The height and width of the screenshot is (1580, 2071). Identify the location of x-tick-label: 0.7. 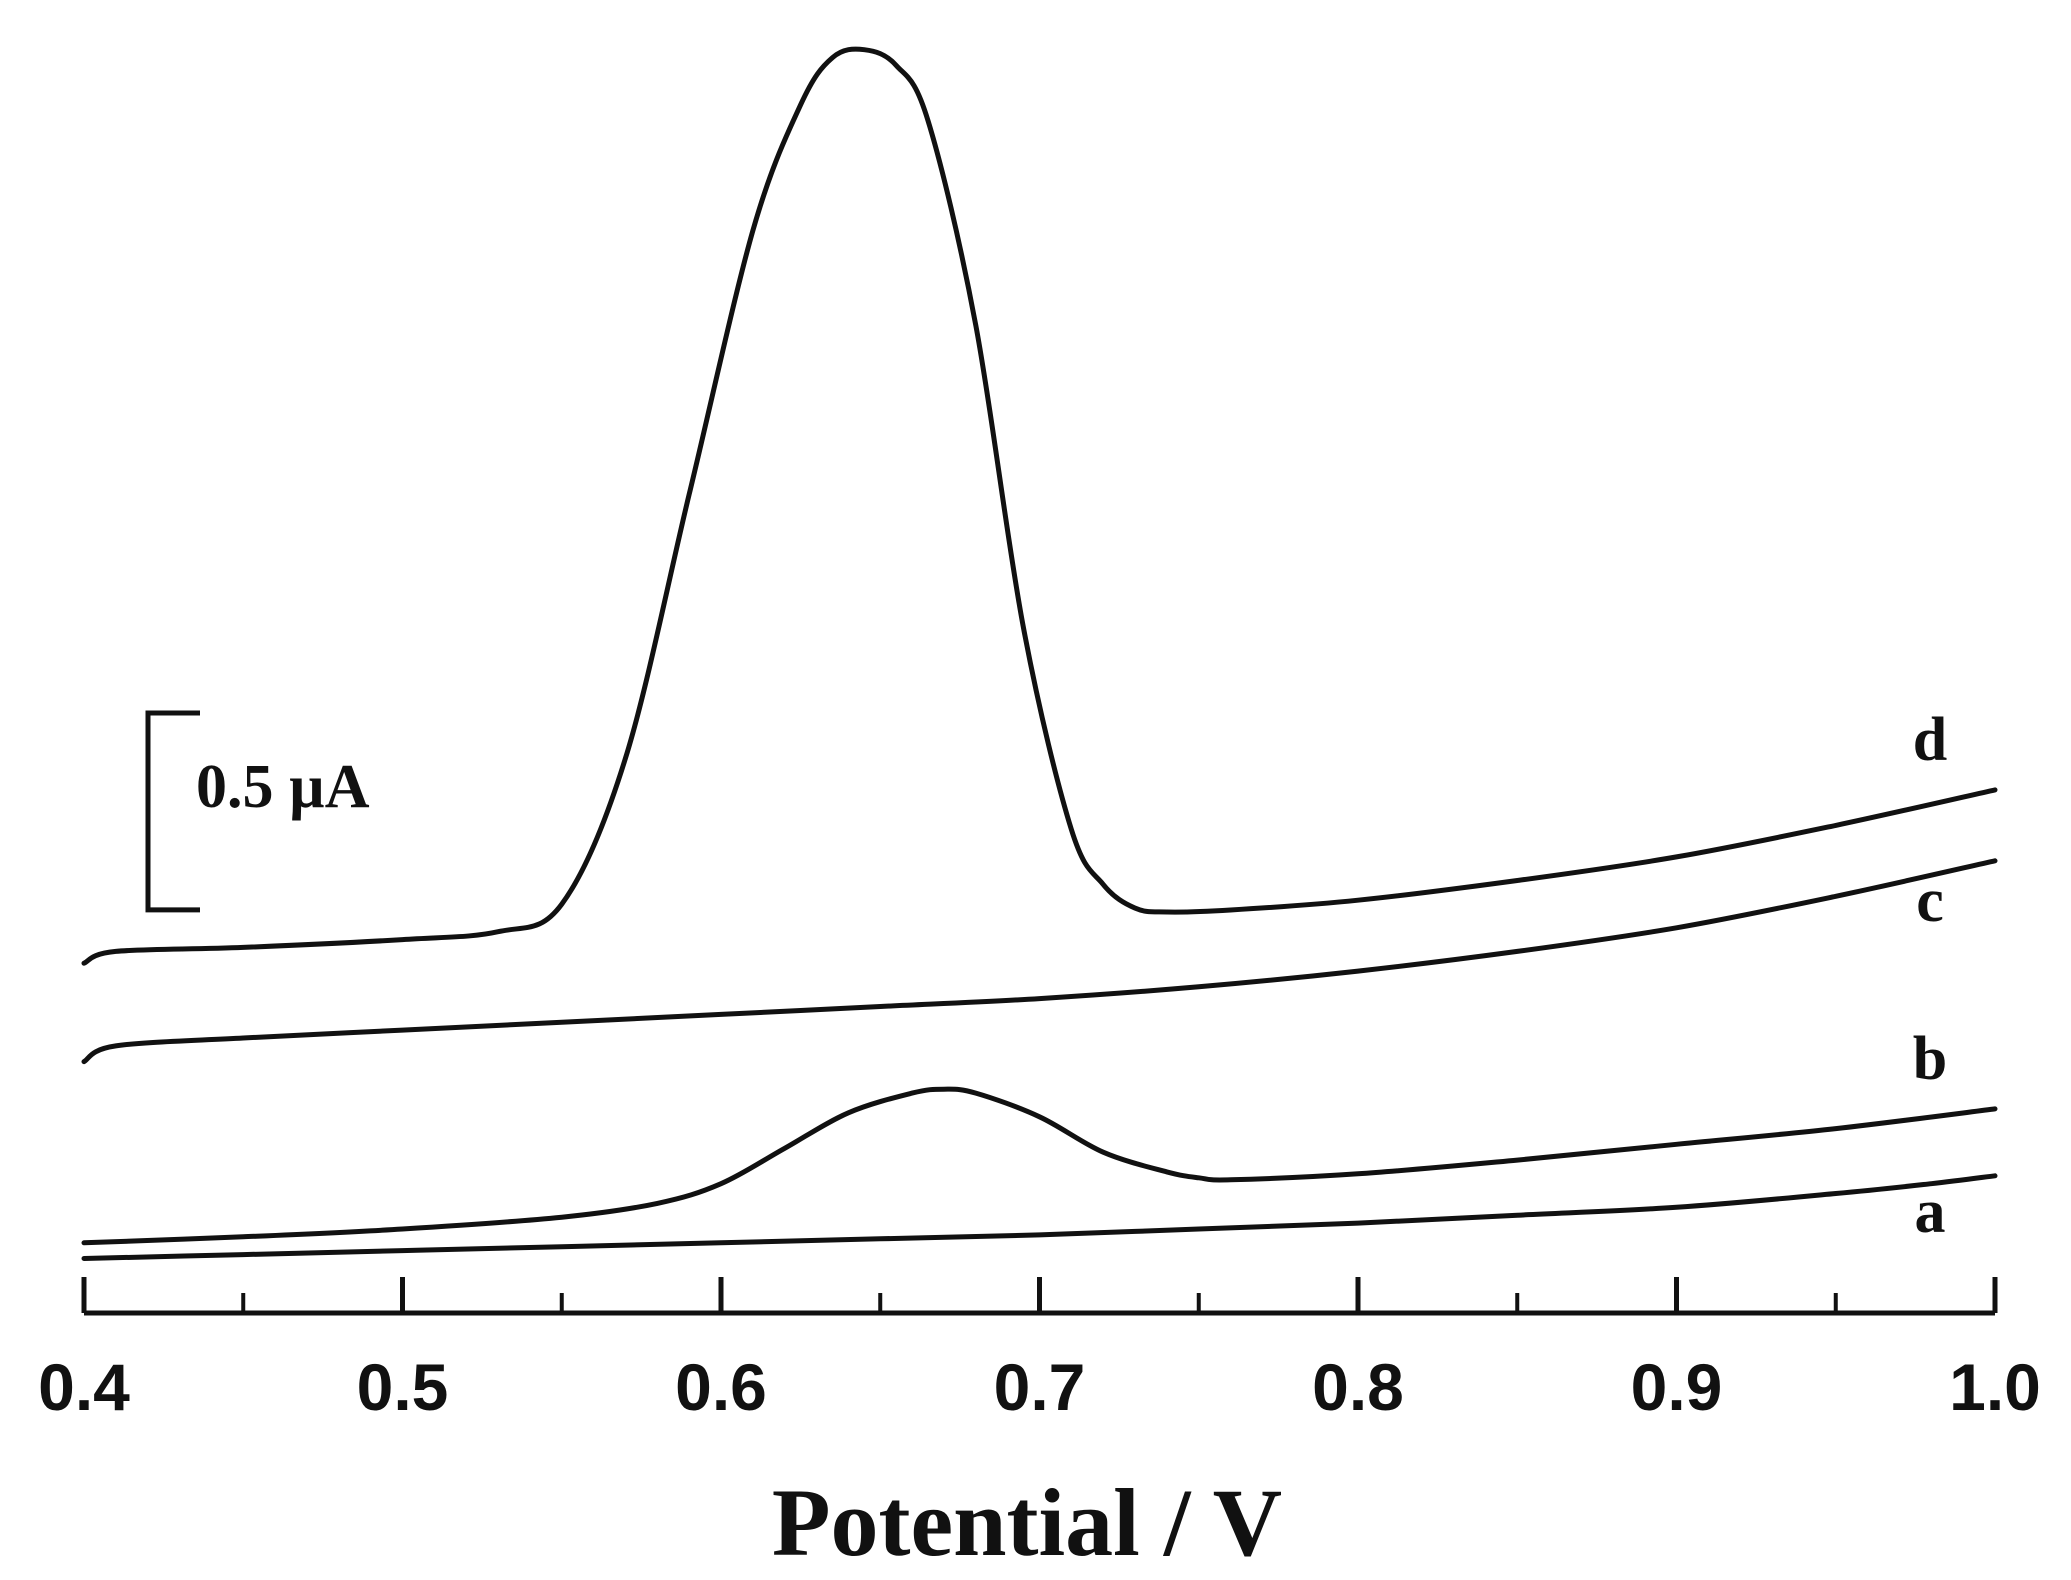
(1040, 1387).